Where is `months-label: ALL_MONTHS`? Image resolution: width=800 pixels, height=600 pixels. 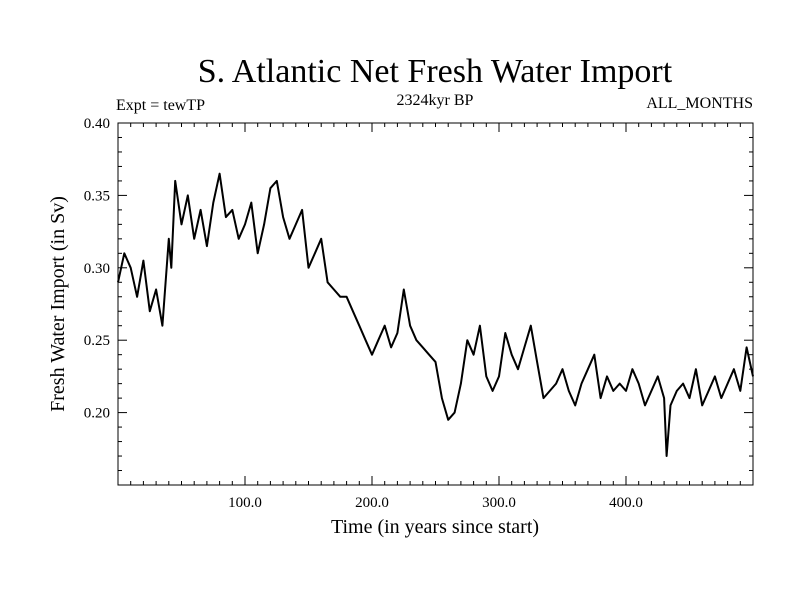
months-label: ALL_MONTHS is located at coordinates (699, 103).